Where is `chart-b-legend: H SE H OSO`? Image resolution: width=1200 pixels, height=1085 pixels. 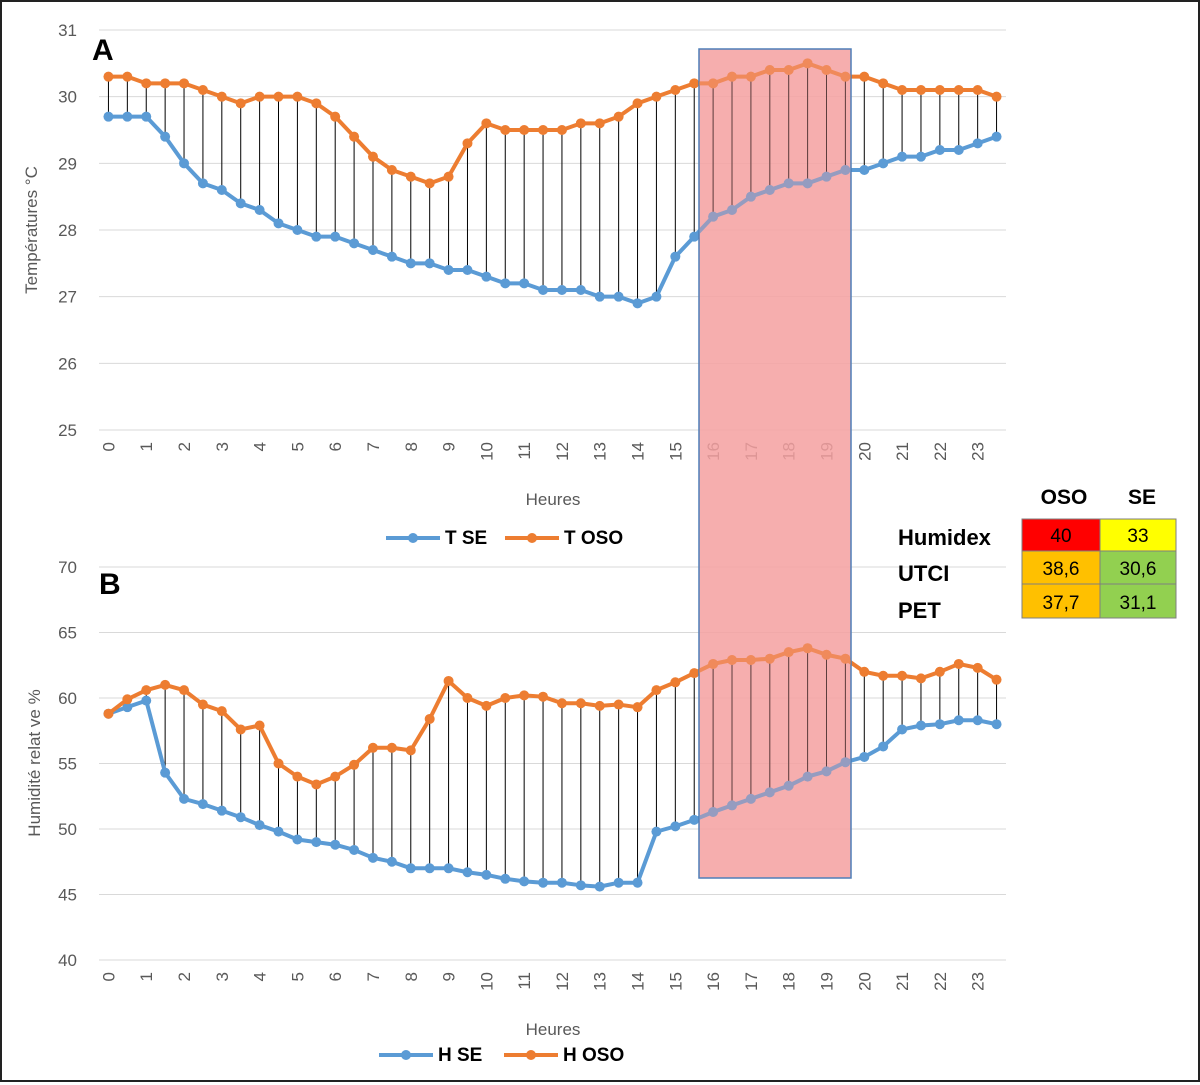
chart-b-legend: H SE H OSO is located at coordinates (501, 1055).